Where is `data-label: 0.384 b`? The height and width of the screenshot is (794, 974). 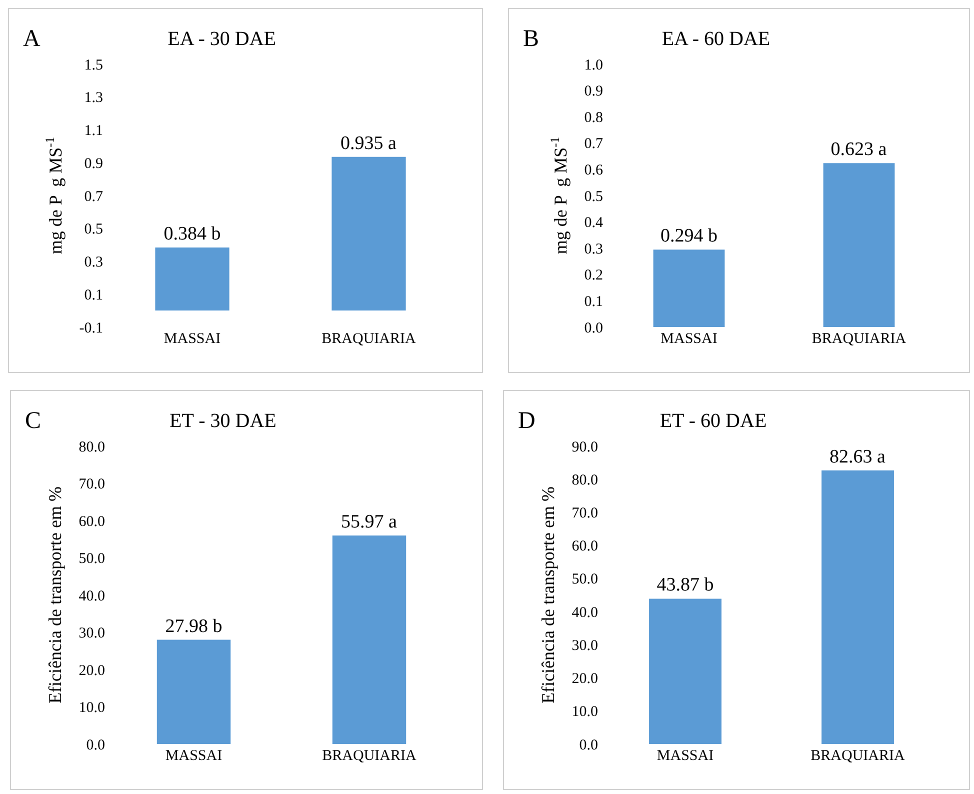
data-label: 0.384 b is located at coordinates (192, 233).